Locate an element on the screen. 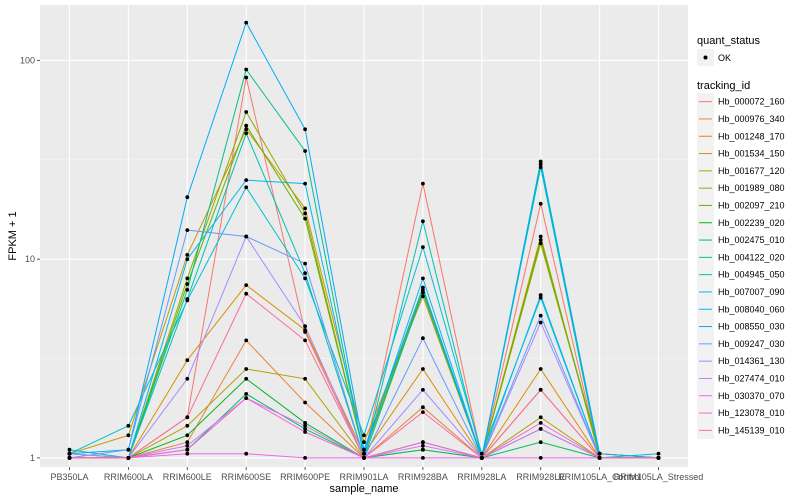 The width and height of the screenshot is (800, 500). x-tick-label: RRIM105LA_Control is located at coordinates (599, 477).